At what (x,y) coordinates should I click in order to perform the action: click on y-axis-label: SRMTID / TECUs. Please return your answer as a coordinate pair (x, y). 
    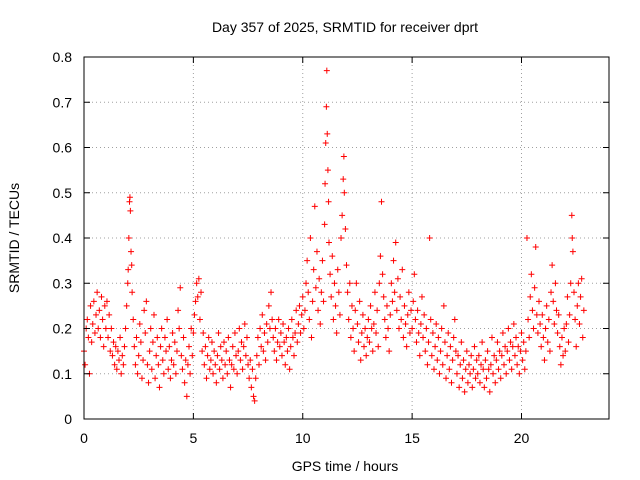
    Looking at the image, I should click on (14, 238).